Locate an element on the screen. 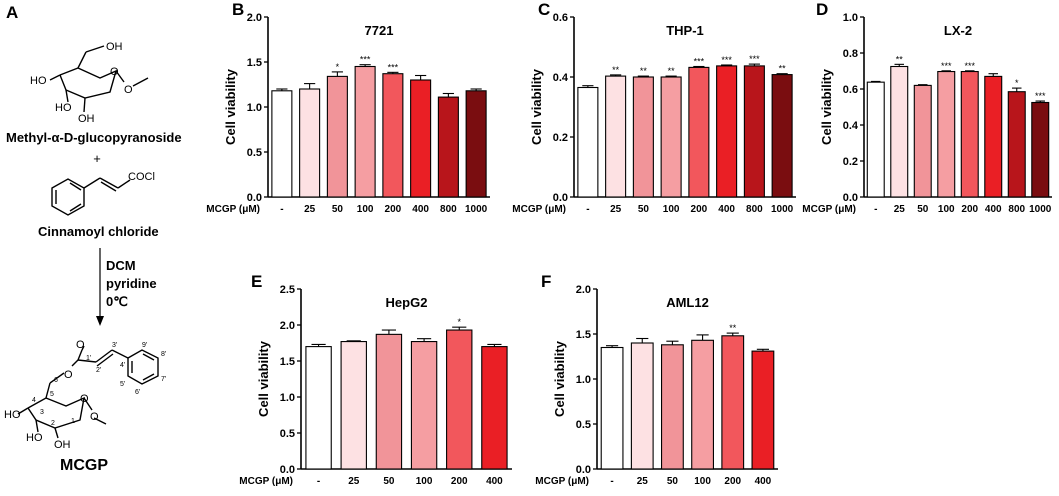  panel-label: C is located at coordinates (544, 9).